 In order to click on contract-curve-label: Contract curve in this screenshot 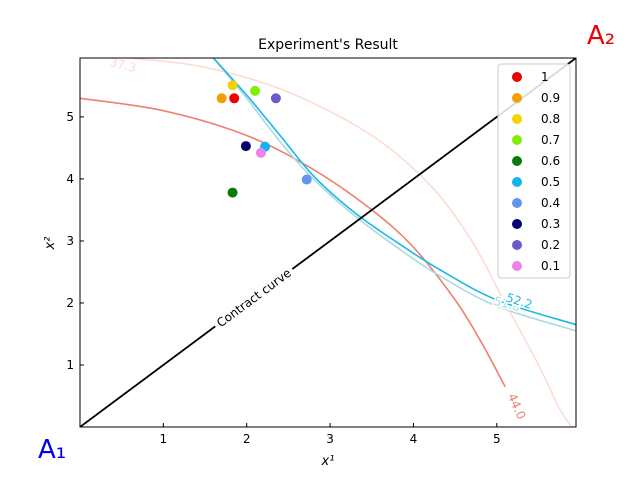, I will do `click(254, 298)`.